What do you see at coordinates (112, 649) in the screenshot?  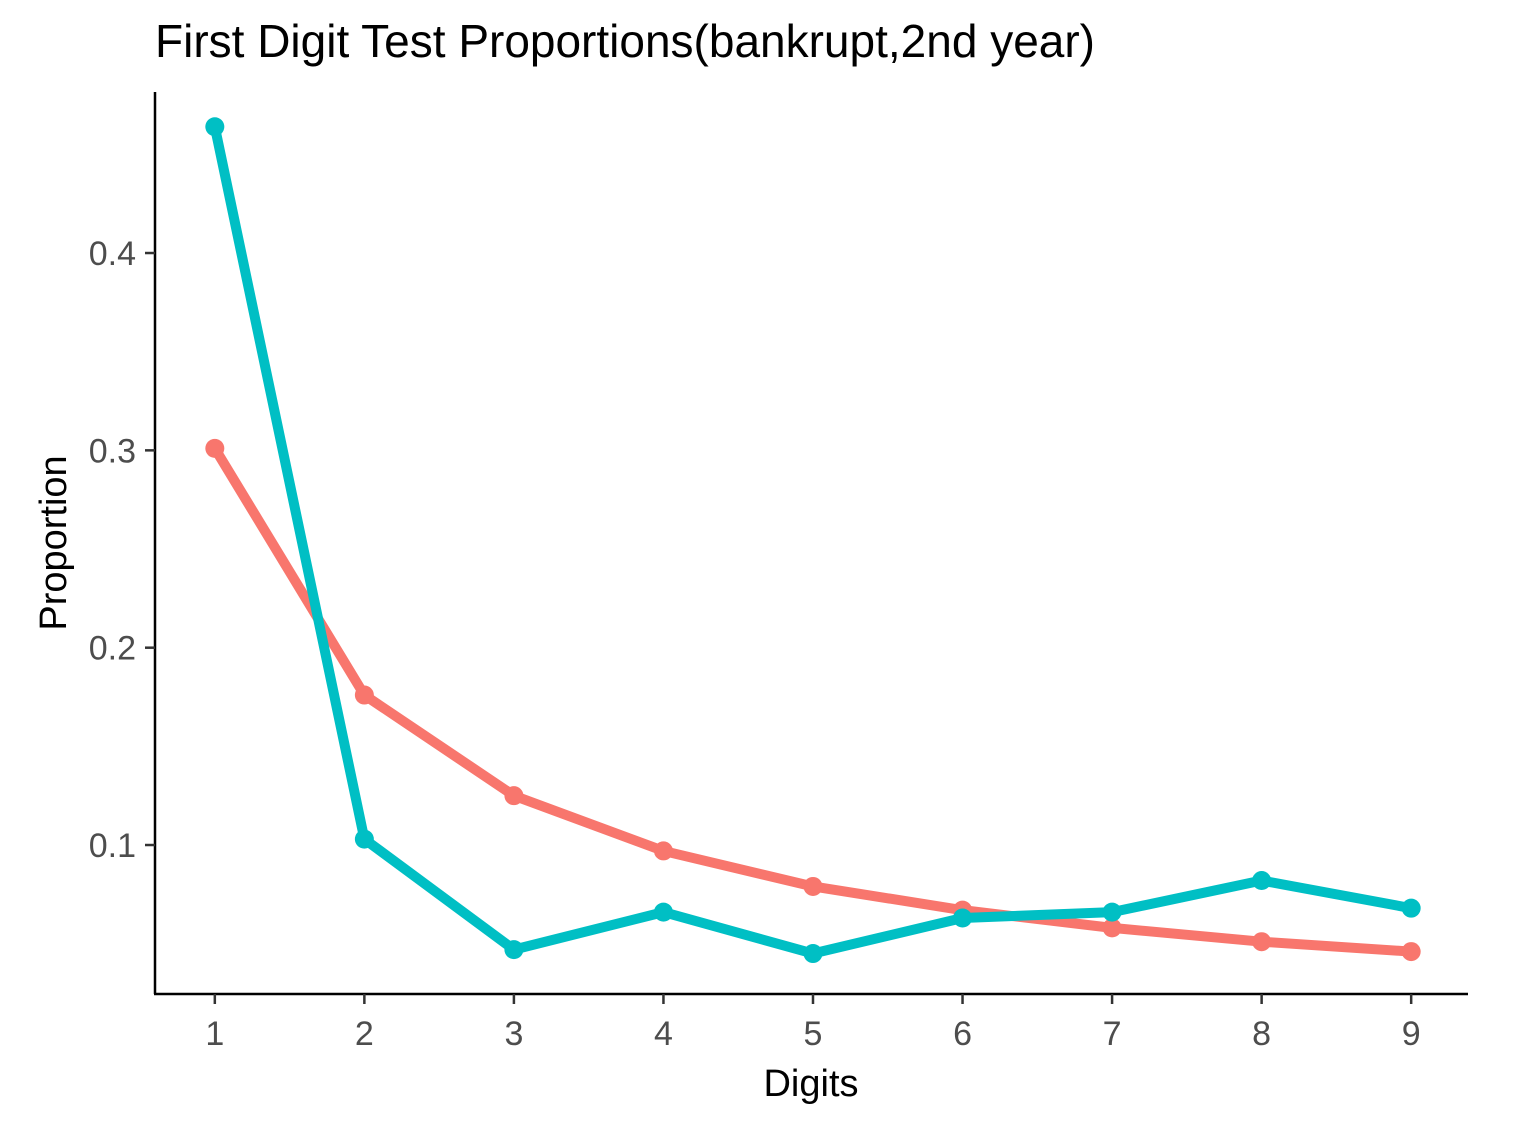 I see `y-tick-label: 0.2` at bounding box center [112, 649].